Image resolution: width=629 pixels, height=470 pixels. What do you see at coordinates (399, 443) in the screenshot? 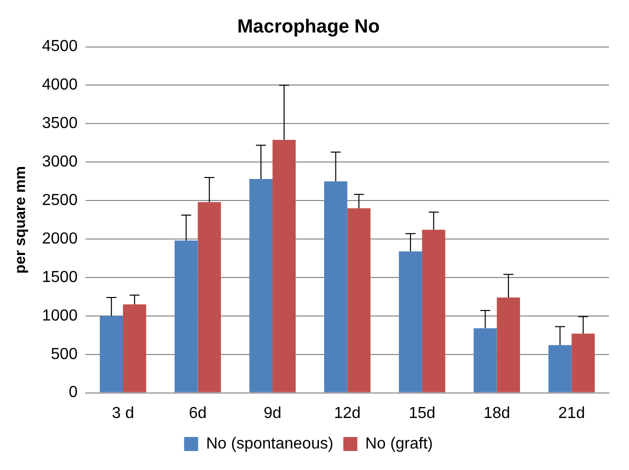
I see `legend-label: No (graft)` at bounding box center [399, 443].